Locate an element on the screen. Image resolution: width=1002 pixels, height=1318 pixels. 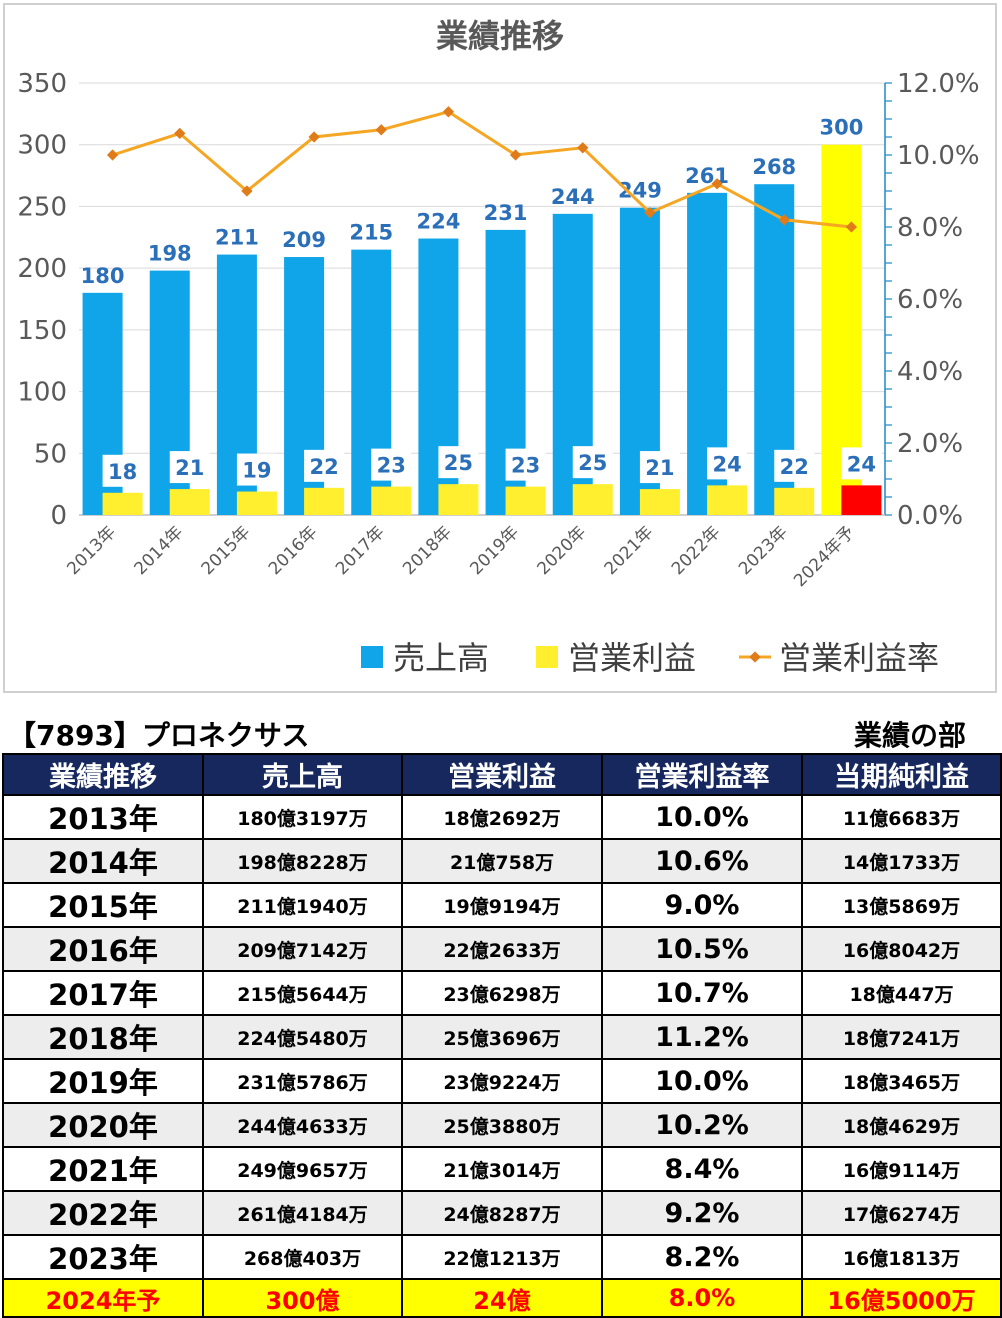
cell-revenue: 300億 is located at coordinates (302, 1298).